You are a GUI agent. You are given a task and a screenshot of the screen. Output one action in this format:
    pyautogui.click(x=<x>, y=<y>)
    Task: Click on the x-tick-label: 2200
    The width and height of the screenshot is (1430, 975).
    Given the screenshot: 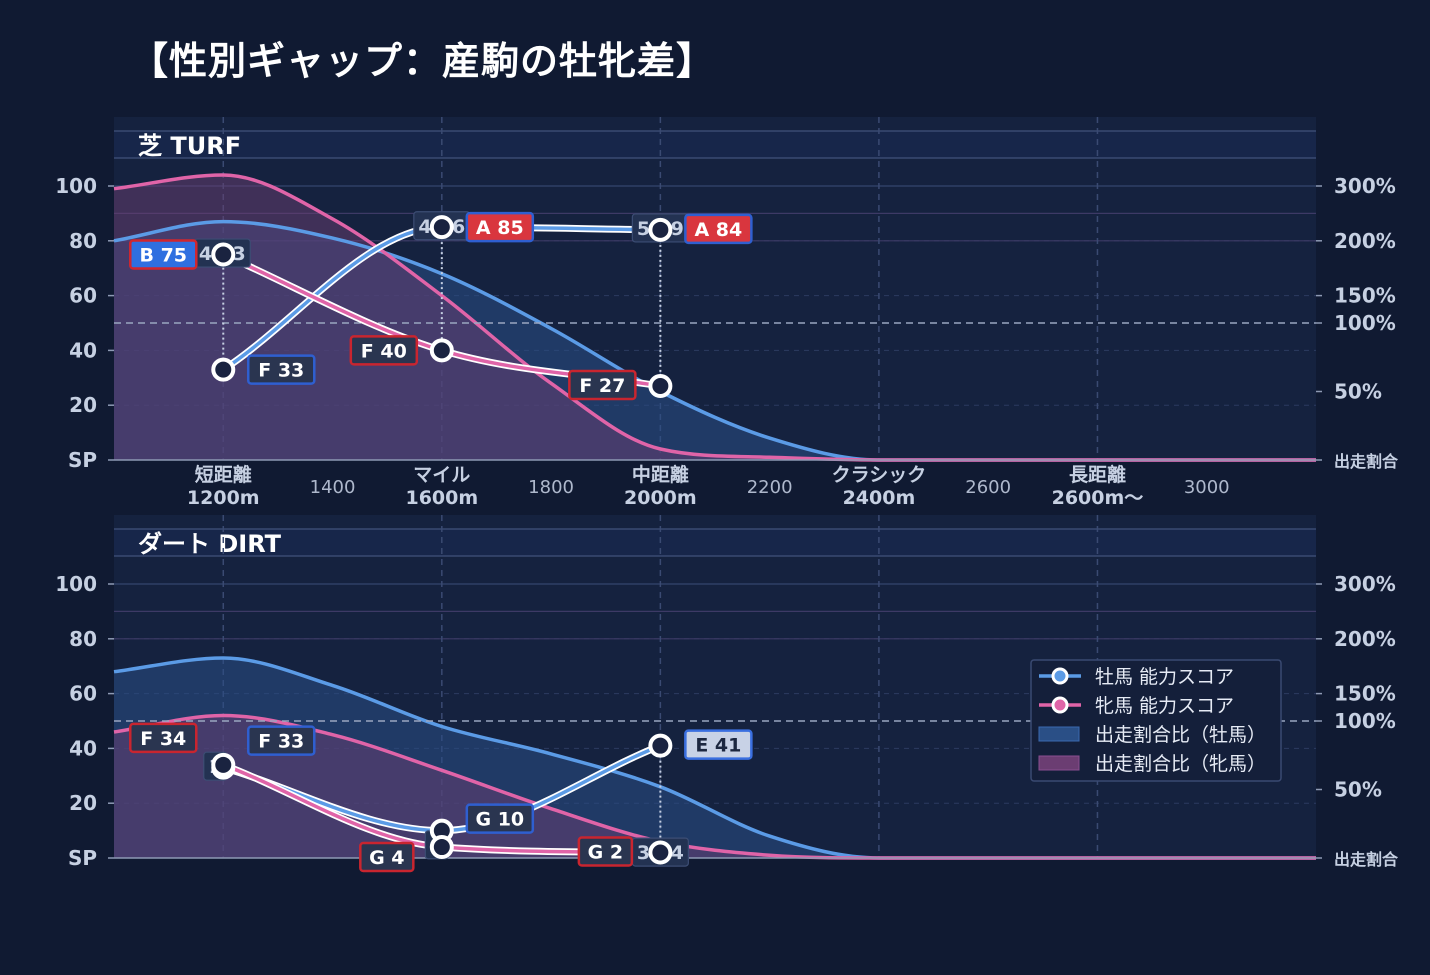 What is the action you would take?
    pyautogui.click(x=770, y=487)
    